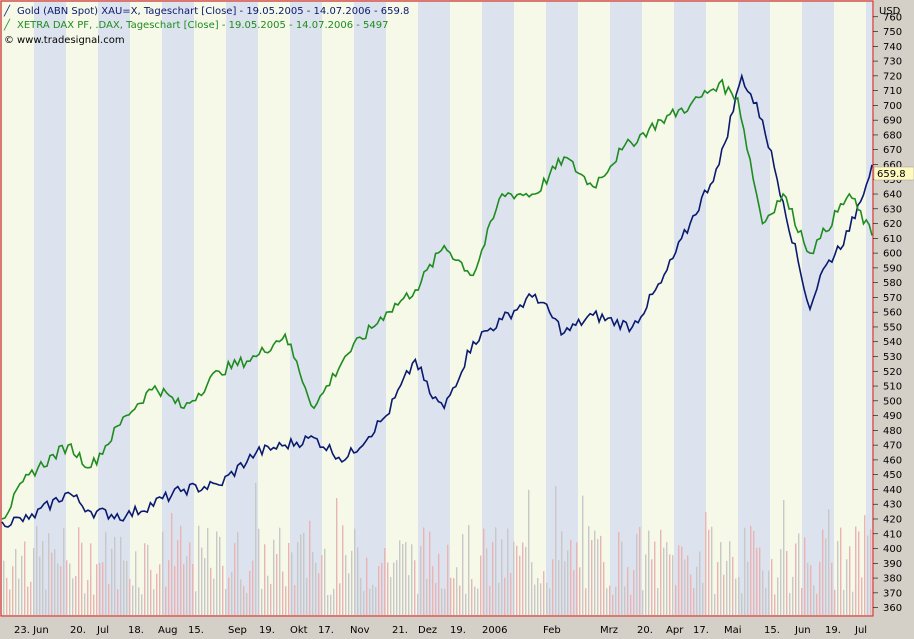  Describe the element at coordinates (892, 372) in the screenshot. I see `y-tick-label: 520` at that location.